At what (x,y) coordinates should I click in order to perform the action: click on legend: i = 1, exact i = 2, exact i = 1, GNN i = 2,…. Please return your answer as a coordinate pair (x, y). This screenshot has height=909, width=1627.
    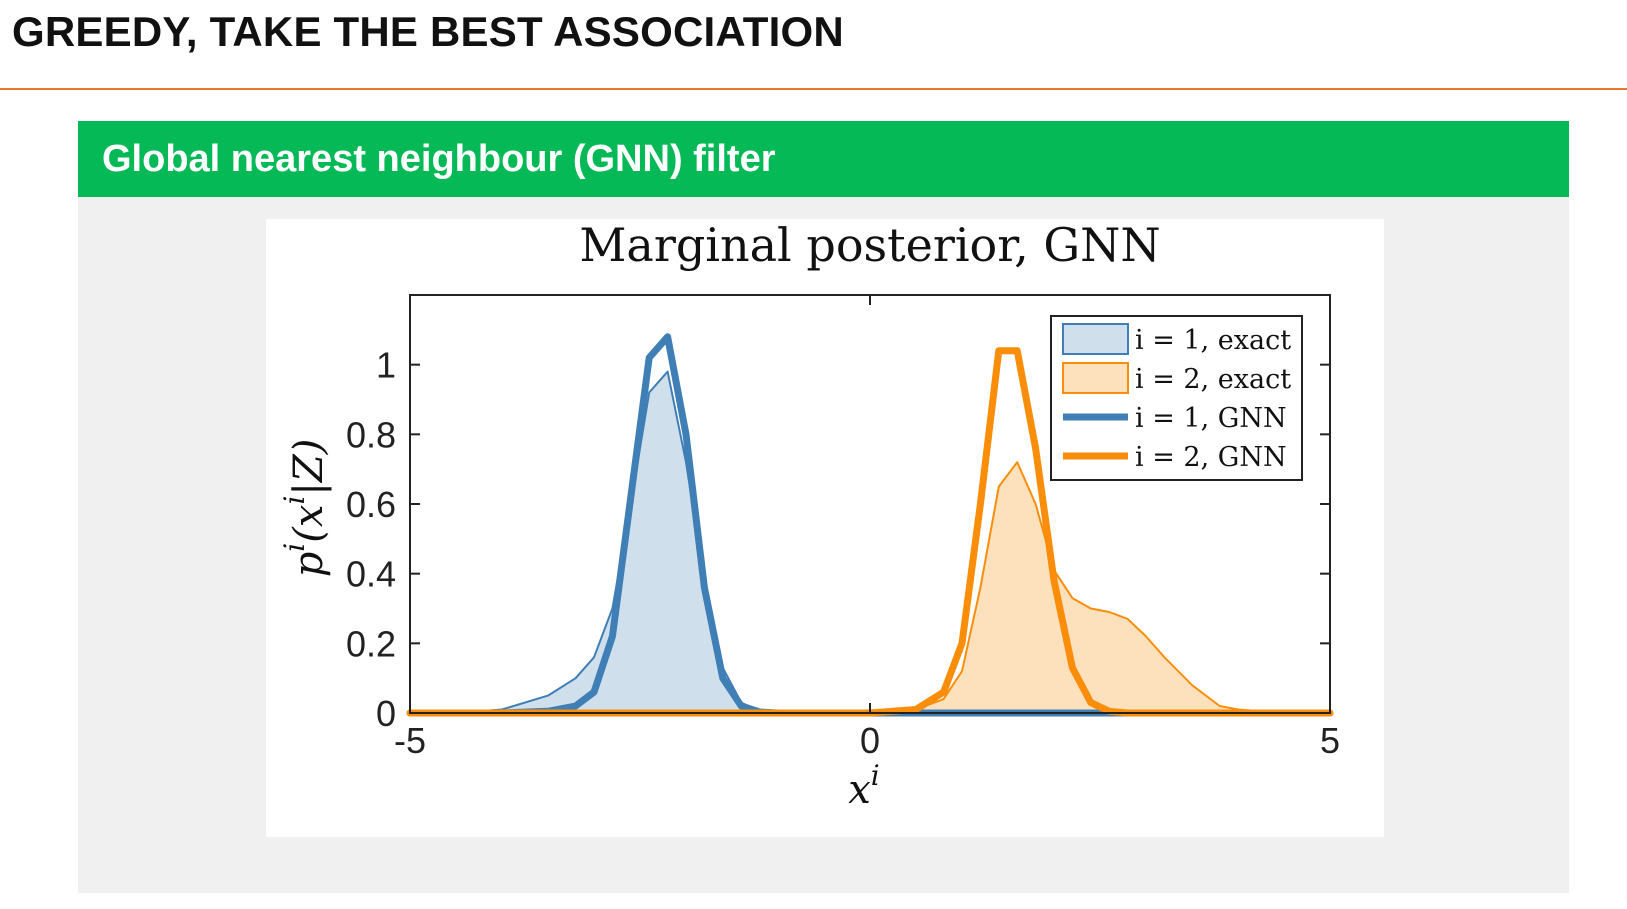
    Looking at the image, I should click on (1176, 398).